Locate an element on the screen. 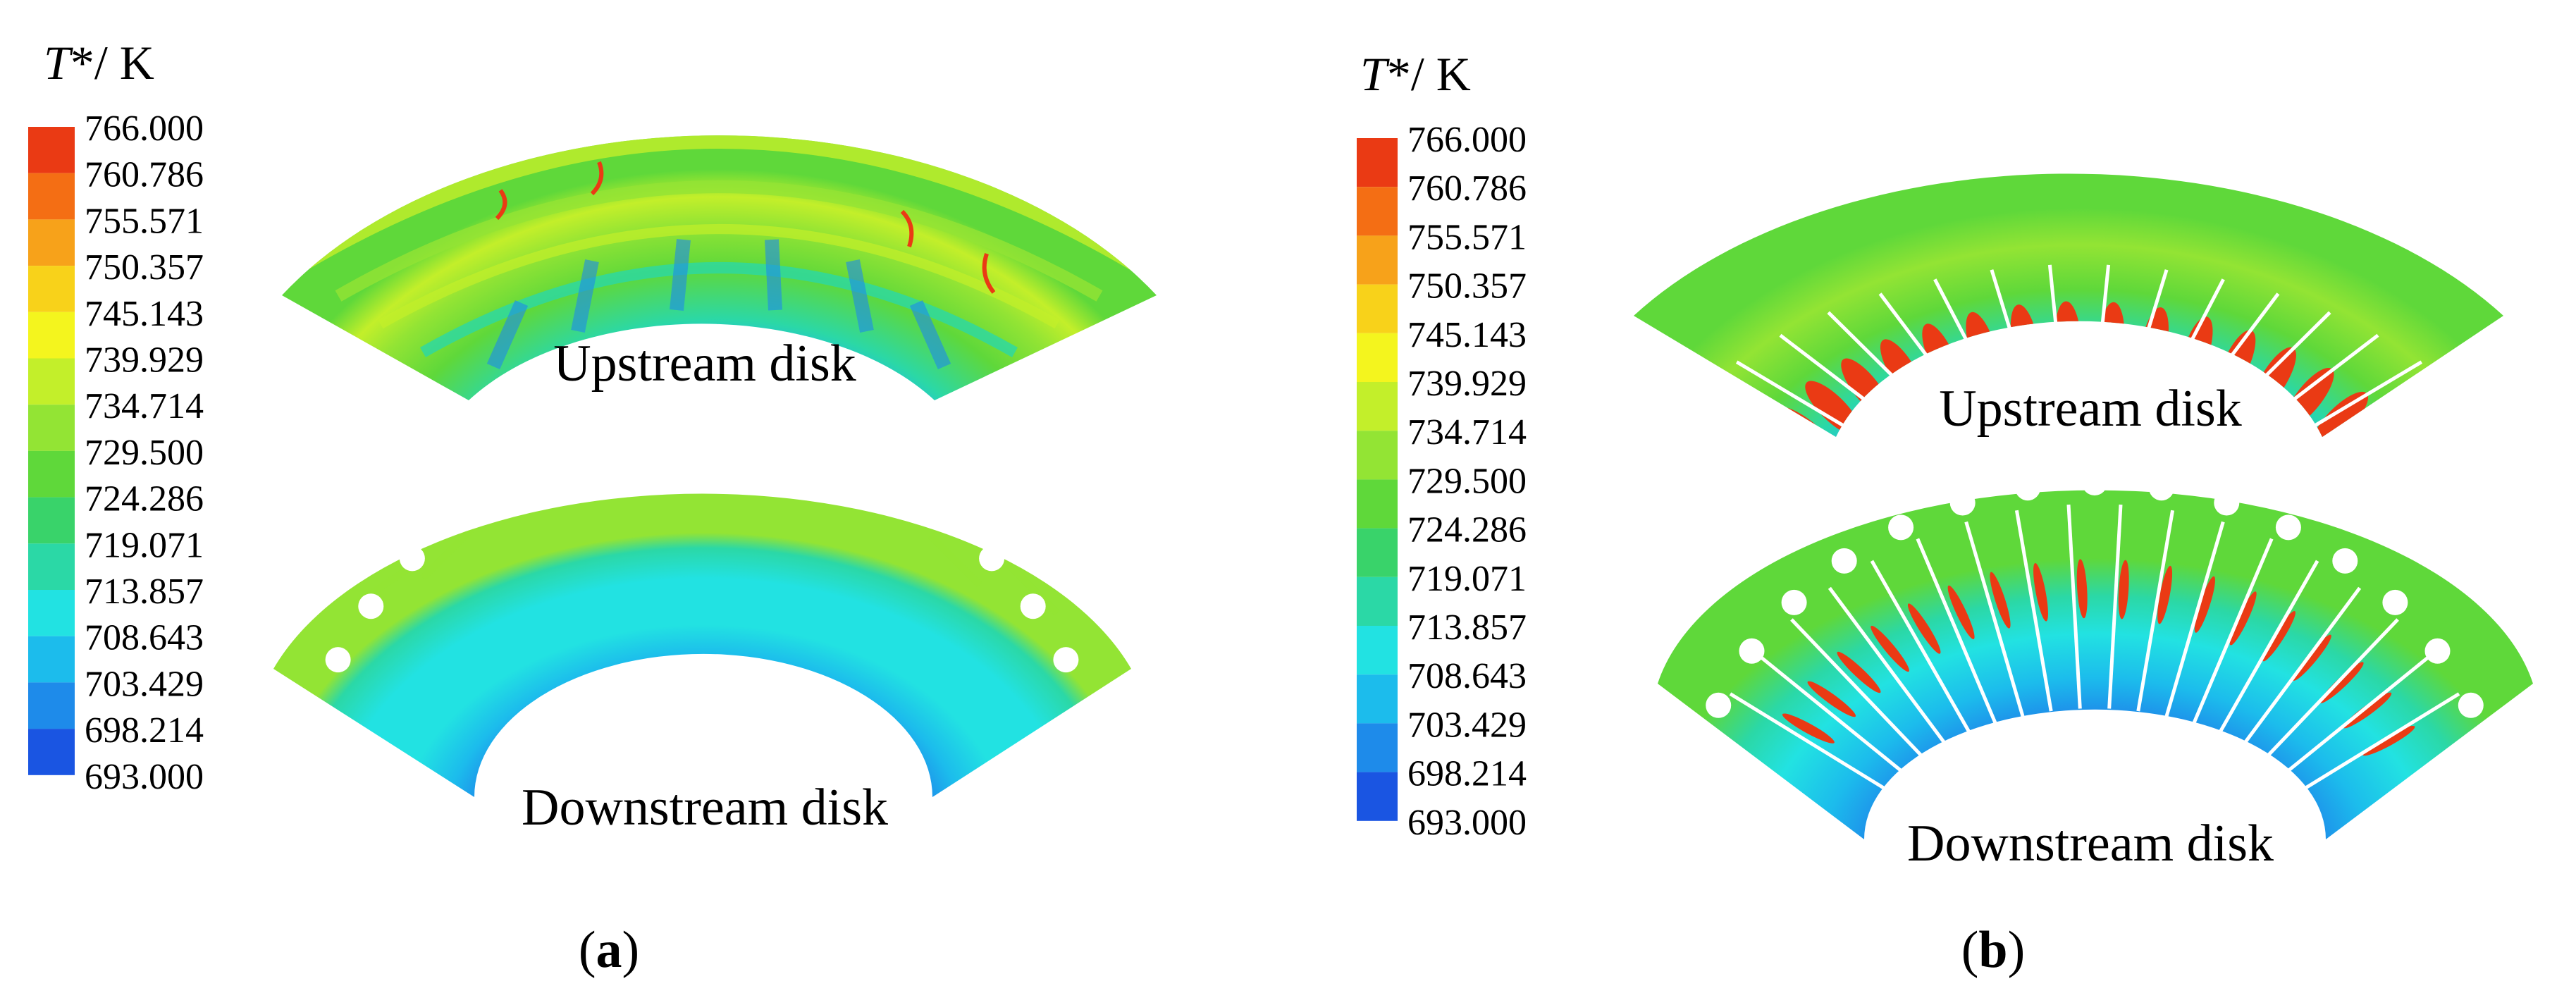  downstream-disk-b: Downstream disk is located at coordinates (2095, 671).